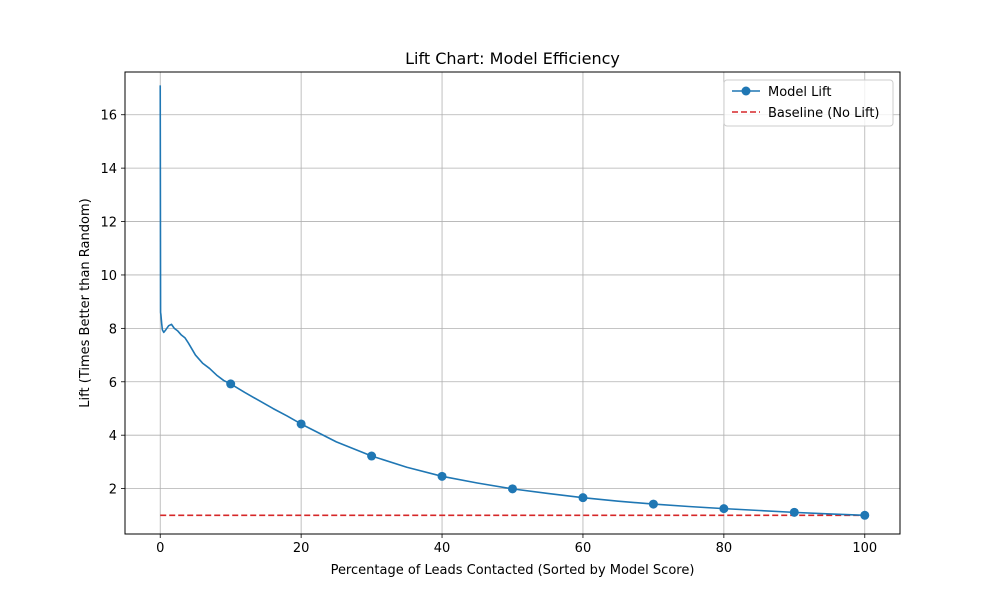 The width and height of the screenshot is (1000, 600). Describe the element at coordinates (113, 383) in the screenshot. I see `y-tick-label: 6` at that location.